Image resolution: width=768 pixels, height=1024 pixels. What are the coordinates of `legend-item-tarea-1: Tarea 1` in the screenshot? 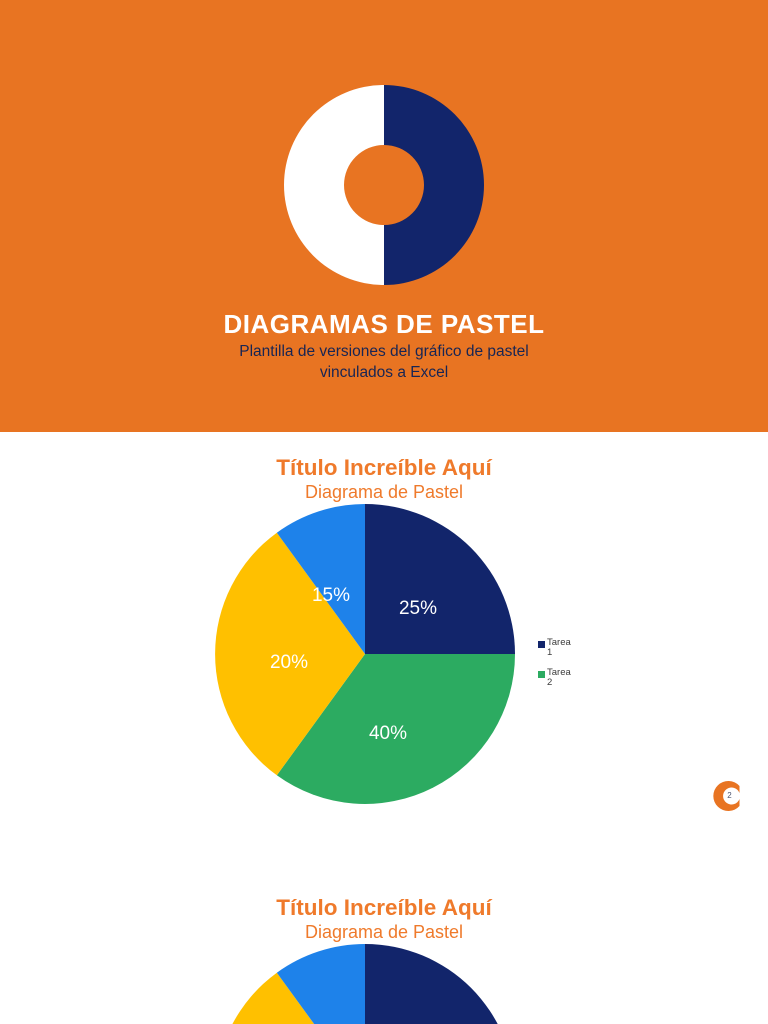 It's located at (568, 647).